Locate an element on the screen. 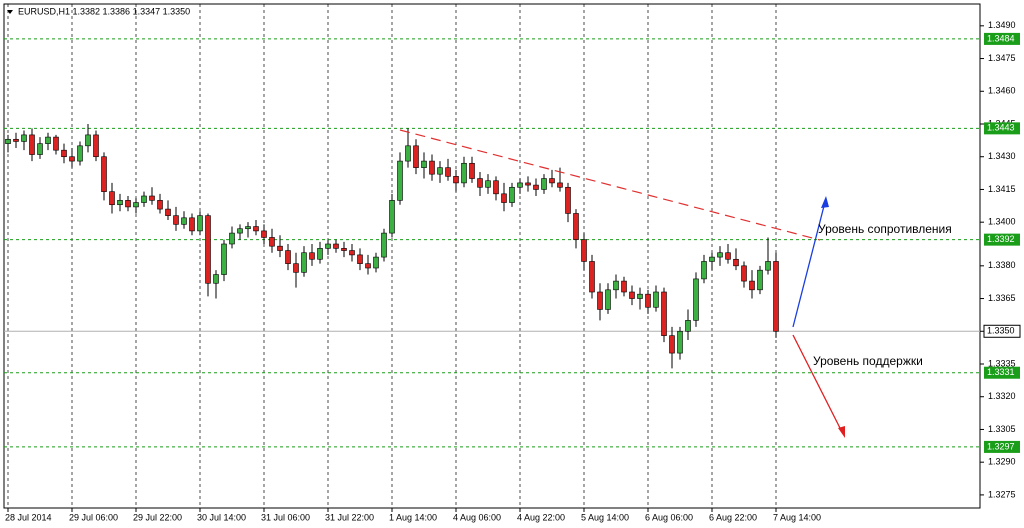 The image size is (1024, 528). level-label: 1.3331 is located at coordinates (1001, 372).